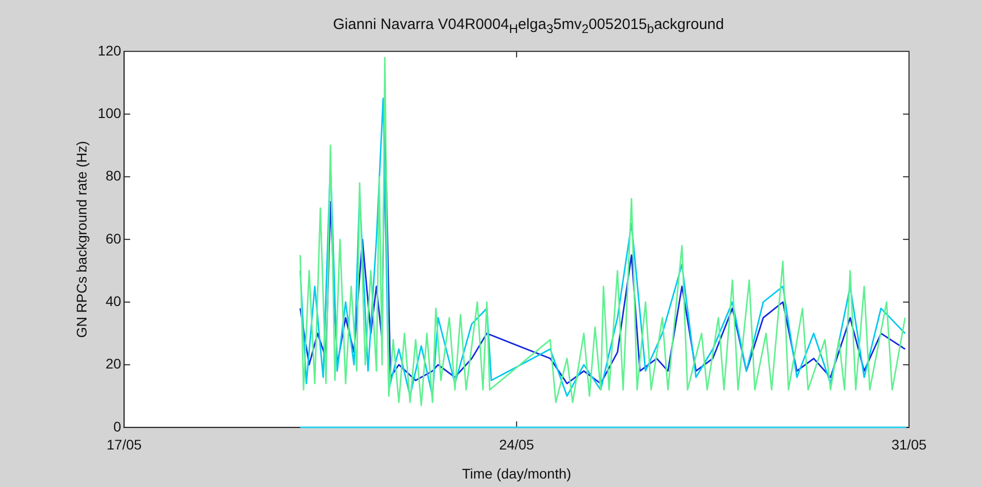 The width and height of the screenshot is (981, 487). I want to click on chart-title: Gianni Navarra V04R0004$_{H}$elga$_{3}$5mv$_{2}$0052015$_{b}$ackground, so click(528, 26).